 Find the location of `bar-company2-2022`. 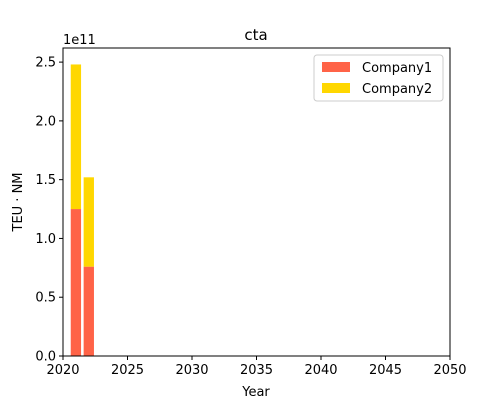

bar-company2-2022 is located at coordinates (88, 222).